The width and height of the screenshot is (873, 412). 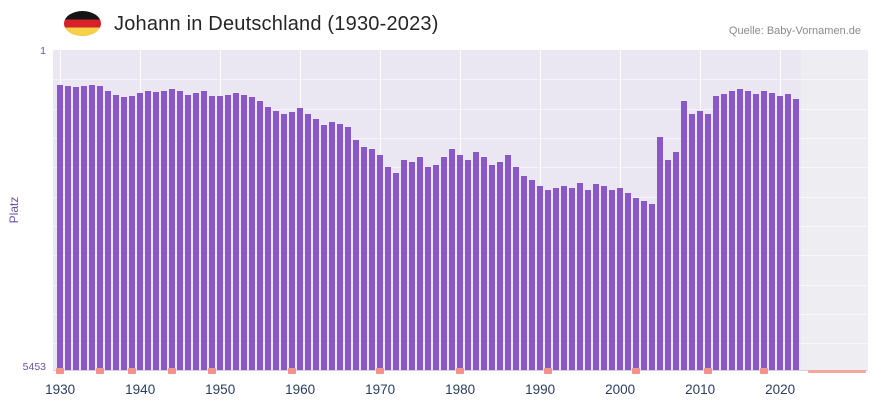 I want to click on bar-2006, so click(x=668, y=265).